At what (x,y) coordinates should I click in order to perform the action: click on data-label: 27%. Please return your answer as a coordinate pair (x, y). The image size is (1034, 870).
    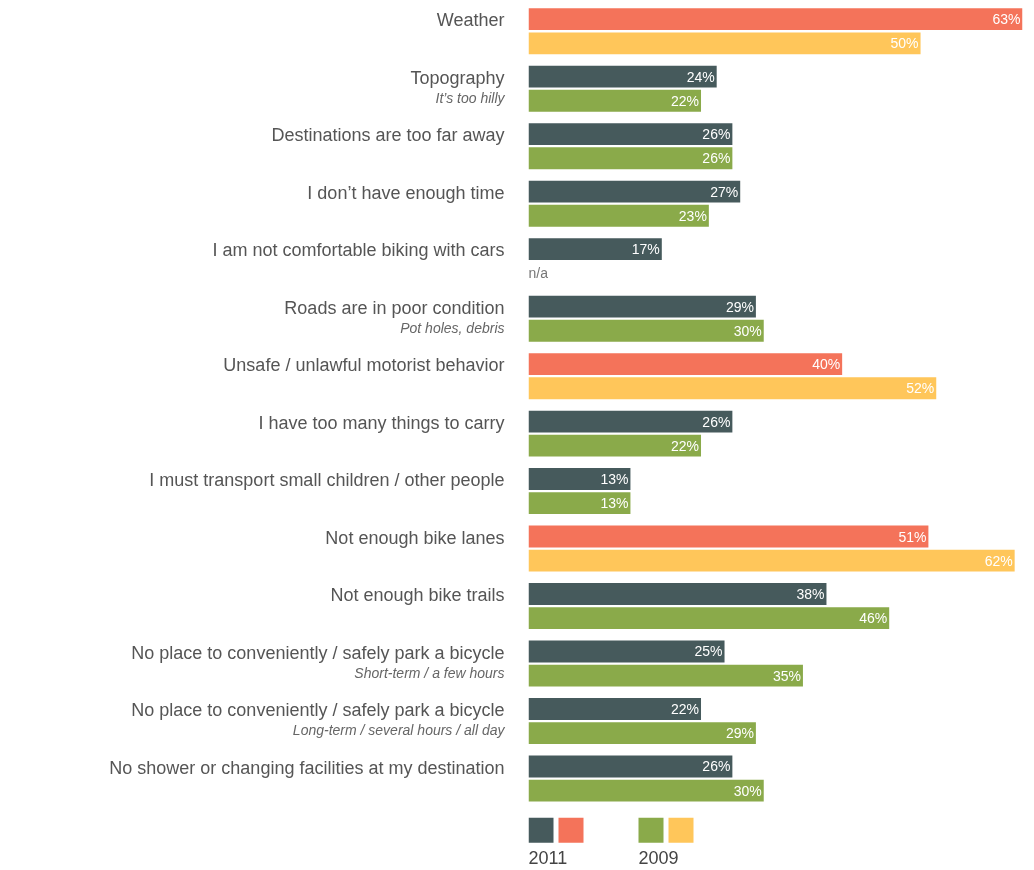
    Looking at the image, I should click on (724, 191).